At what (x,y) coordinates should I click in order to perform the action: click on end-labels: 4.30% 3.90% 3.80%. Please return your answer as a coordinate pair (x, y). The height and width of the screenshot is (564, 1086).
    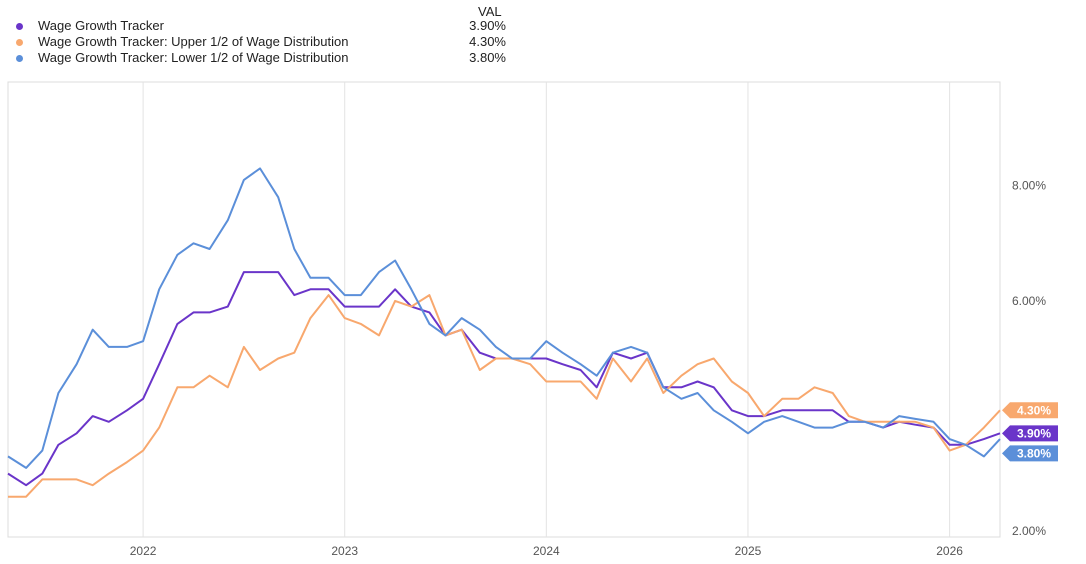
    Looking at the image, I should click on (1030, 432).